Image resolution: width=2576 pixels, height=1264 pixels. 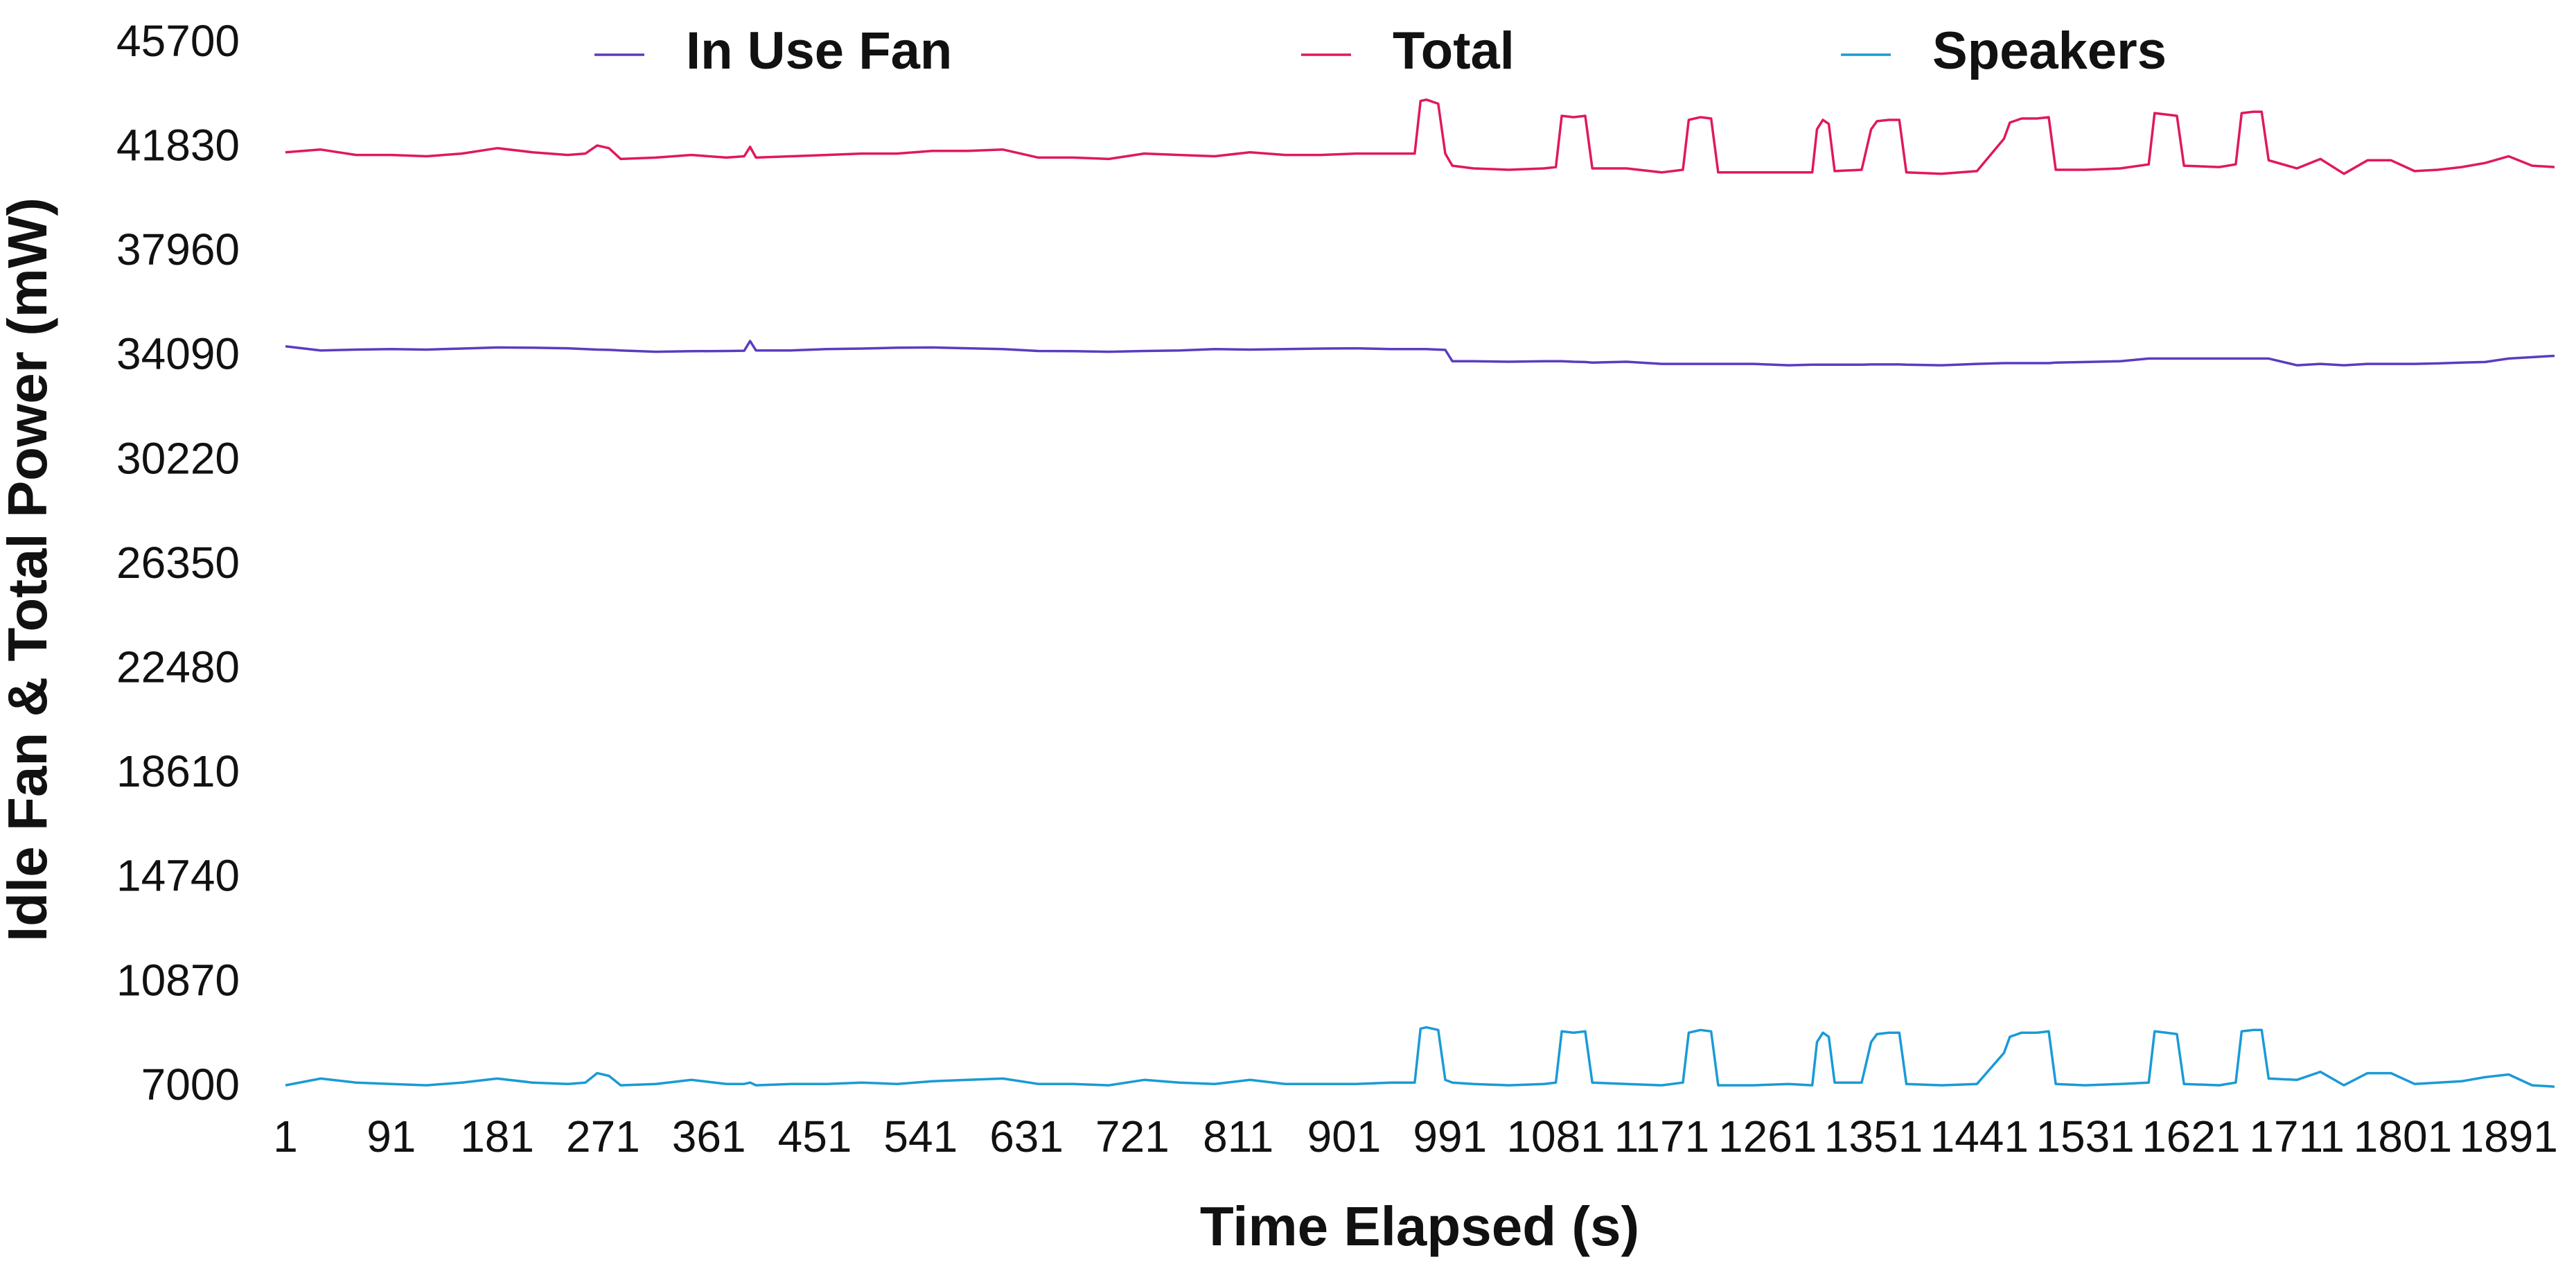 What do you see at coordinates (178, 145) in the screenshot?
I see `y-tick-label: 41830` at bounding box center [178, 145].